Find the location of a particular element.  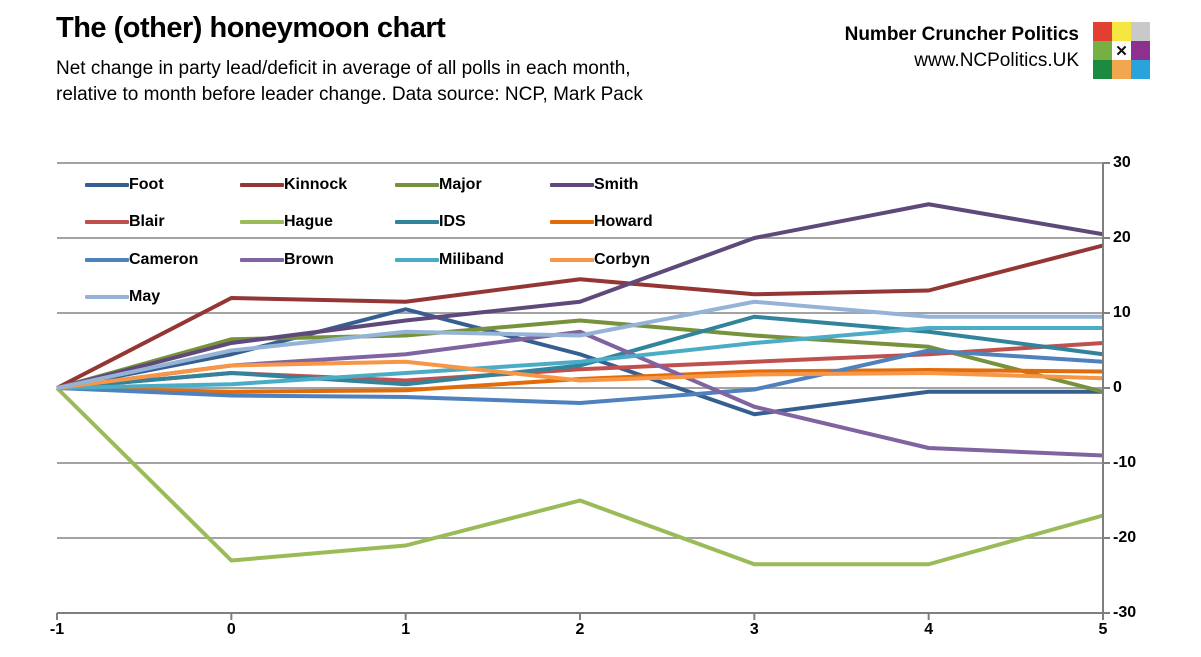

legend-label-blair: Blair is located at coordinates (147, 221).